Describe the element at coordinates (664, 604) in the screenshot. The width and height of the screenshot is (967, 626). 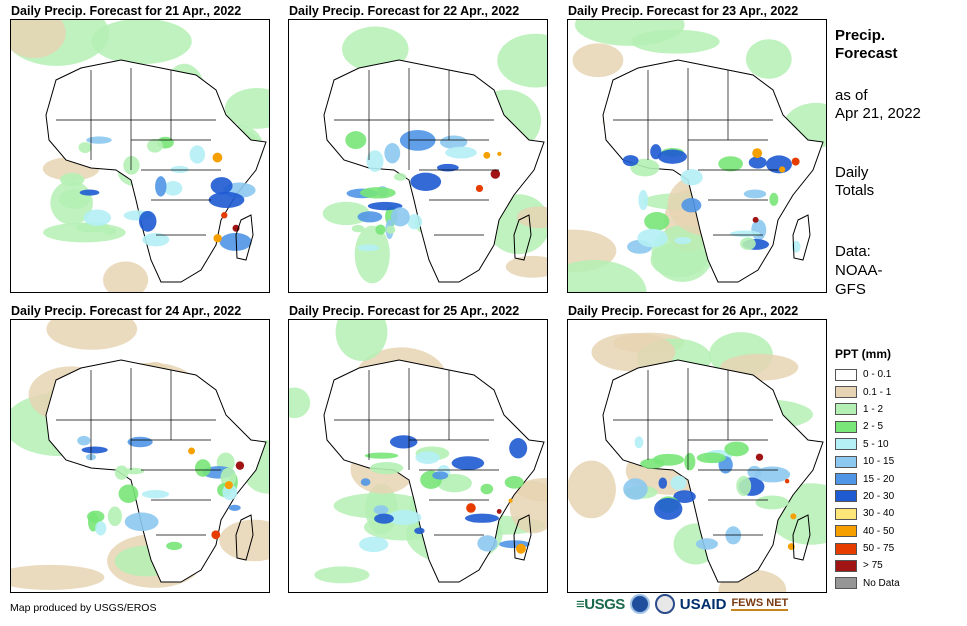
I see `seal-logo-icon` at that location.